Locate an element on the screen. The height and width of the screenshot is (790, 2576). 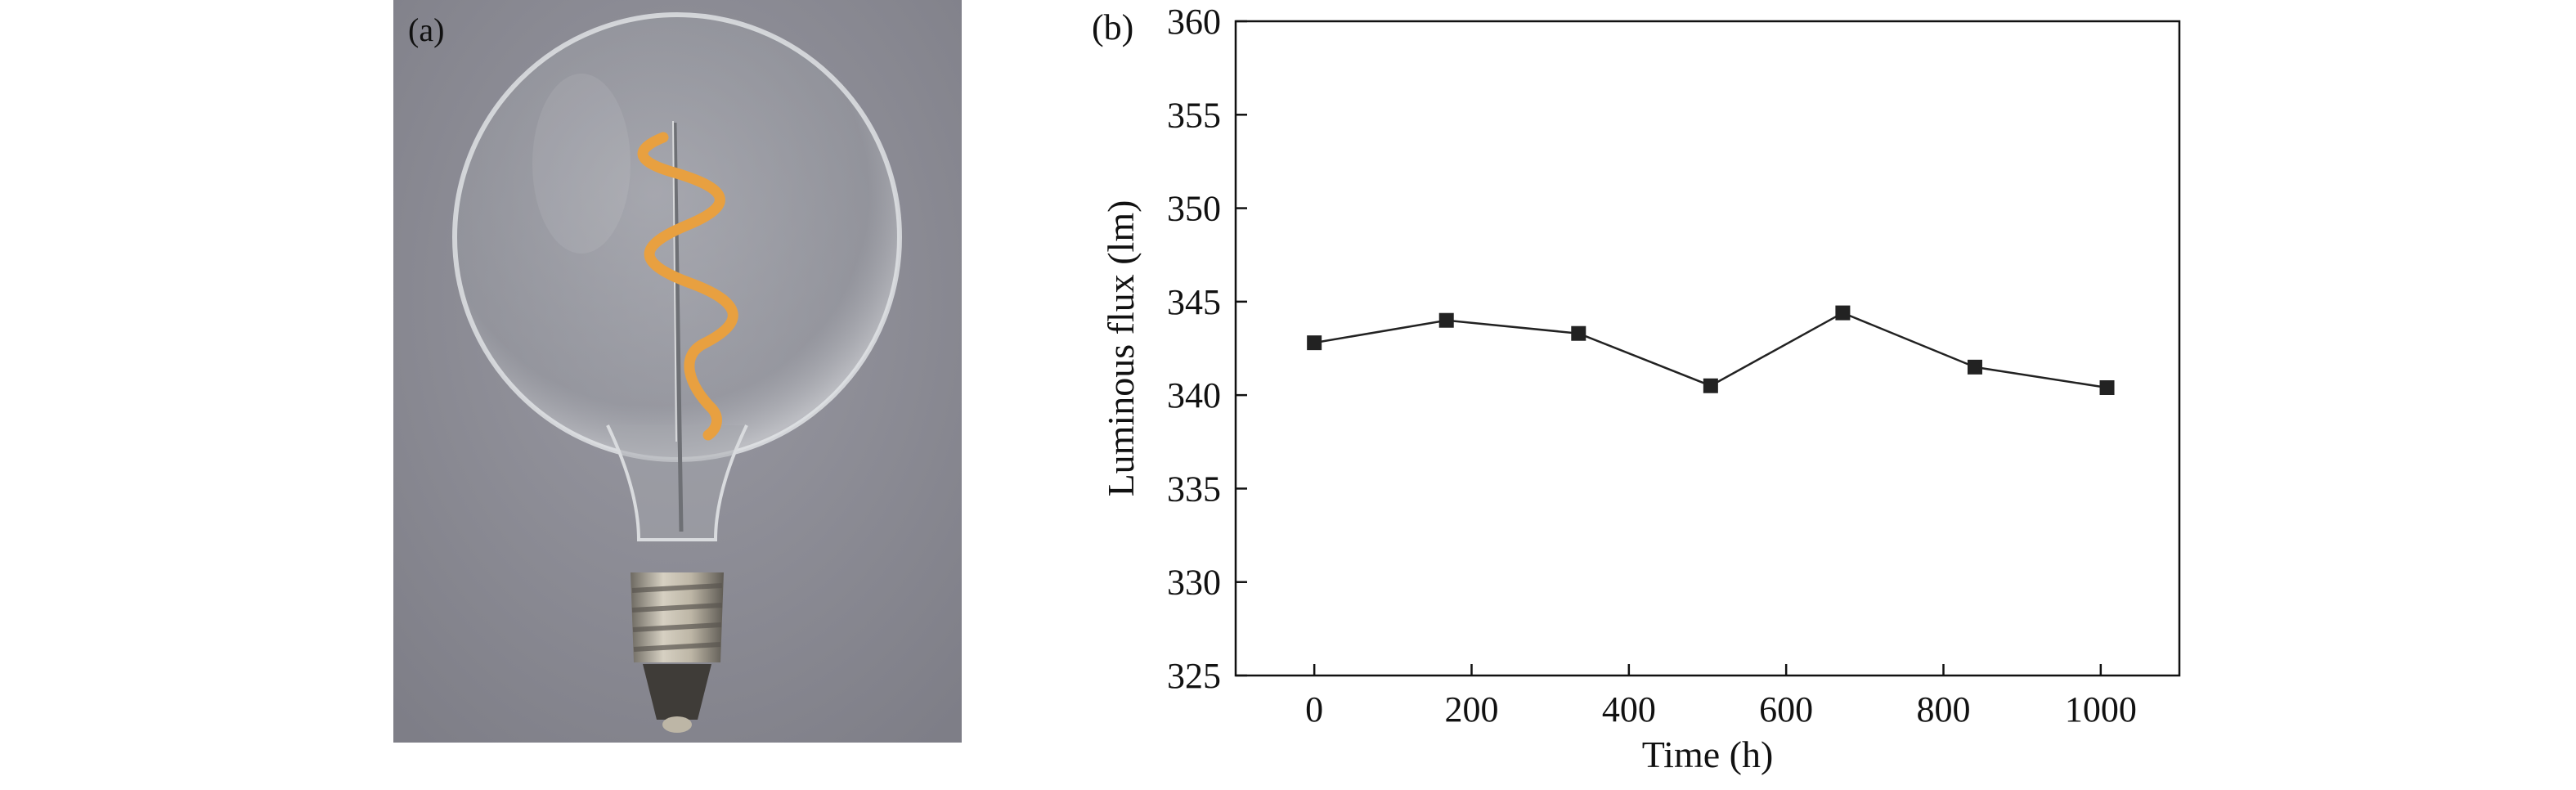
y-tick-label: 355 is located at coordinates (1194, 115).